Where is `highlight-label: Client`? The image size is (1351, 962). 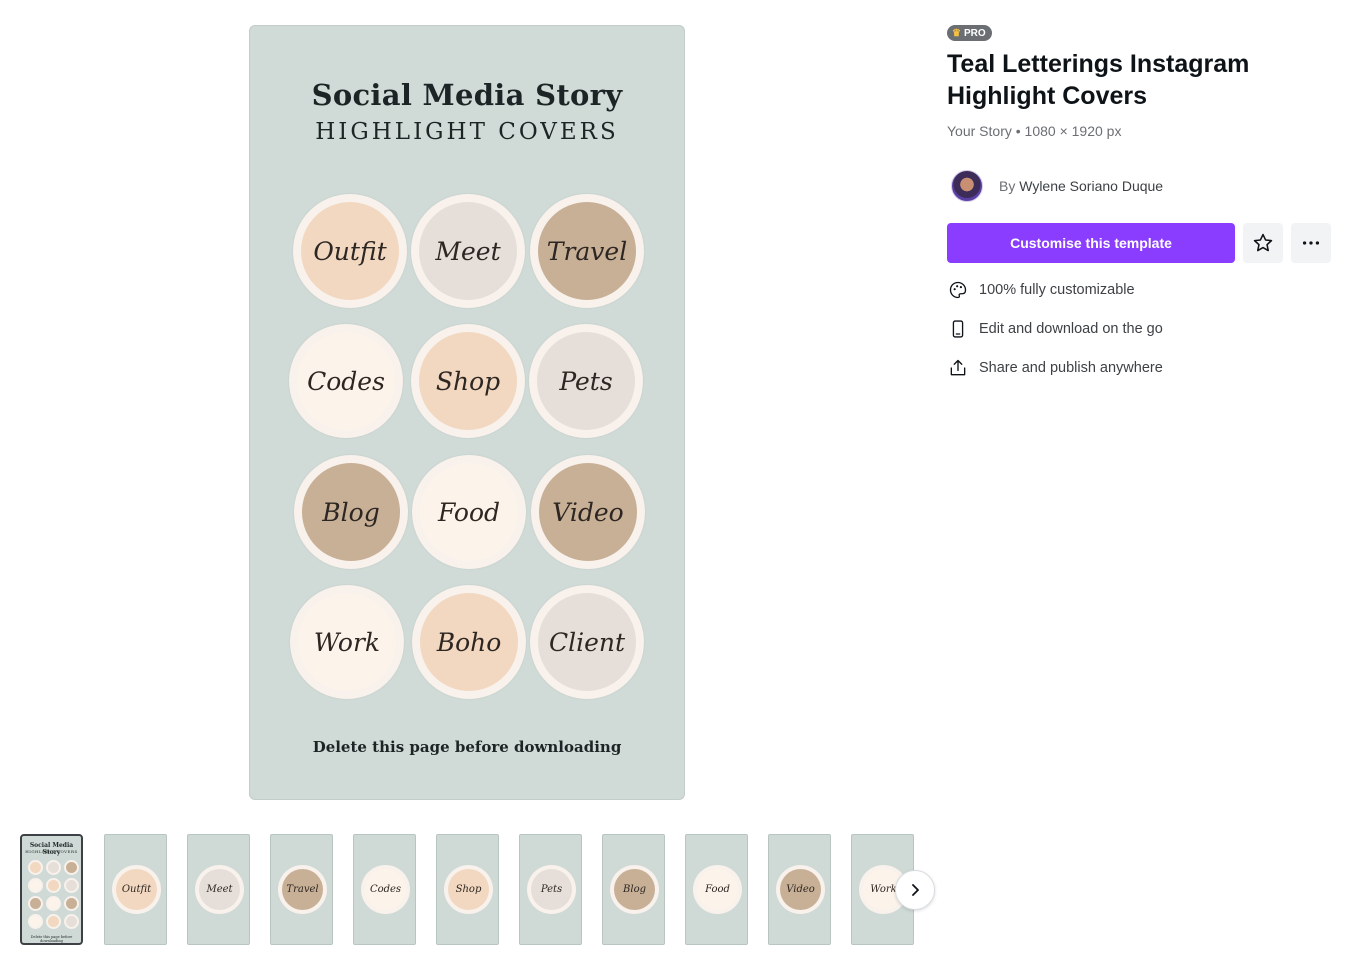 highlight-label: Client is located at coordinates (587, 642).